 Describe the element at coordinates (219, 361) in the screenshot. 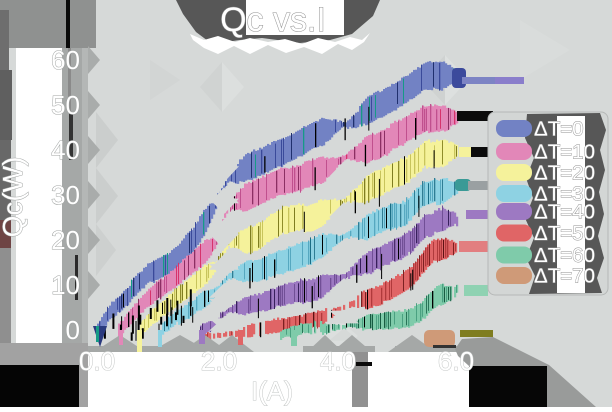

I see `svg-text: 2.0` at that location.